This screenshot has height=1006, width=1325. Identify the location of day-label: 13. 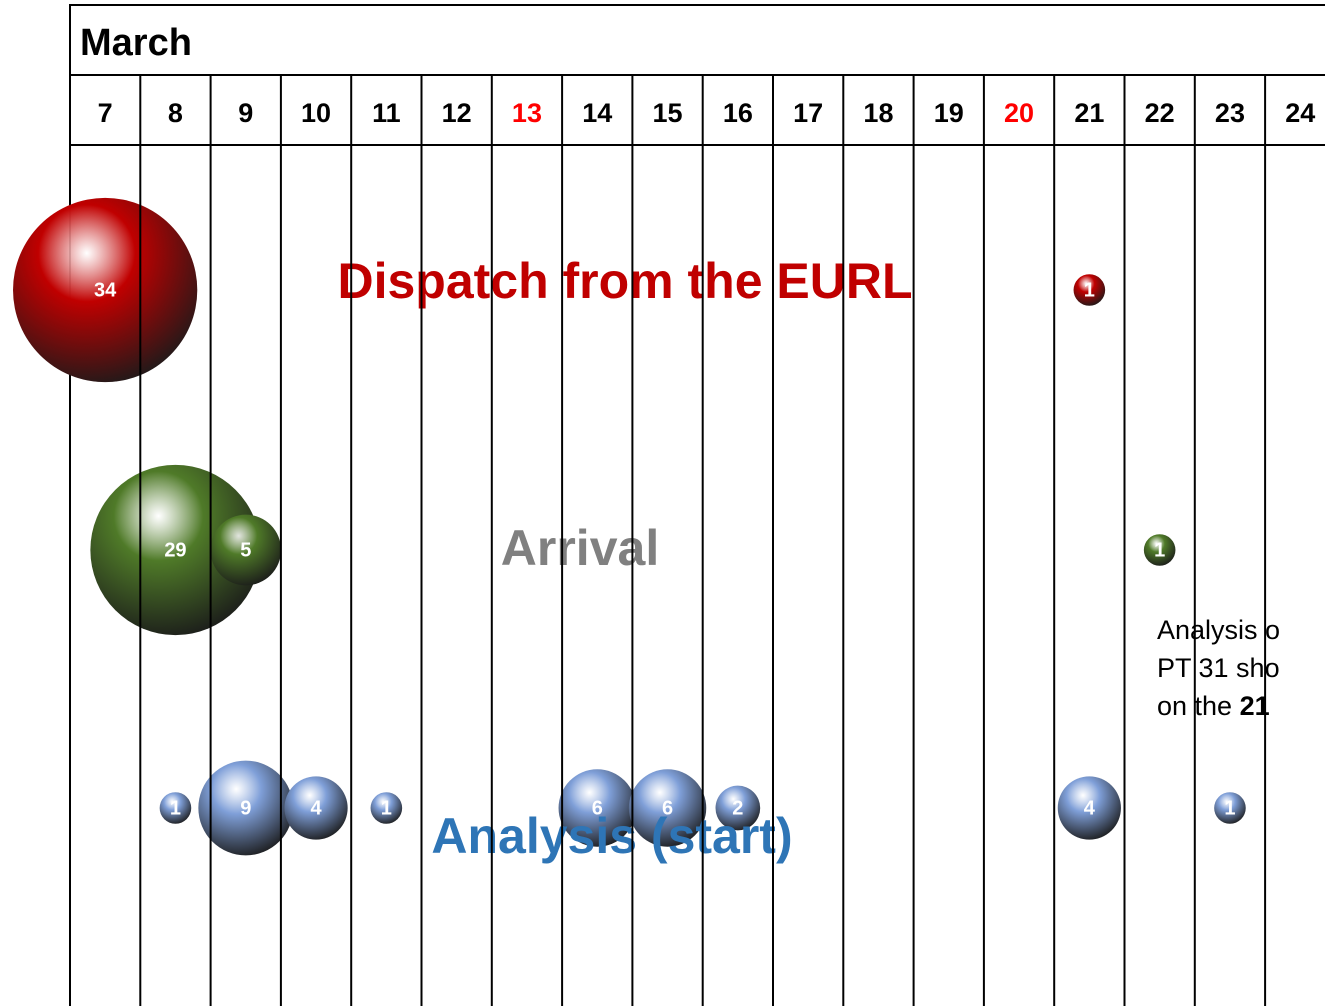
(527, 113).